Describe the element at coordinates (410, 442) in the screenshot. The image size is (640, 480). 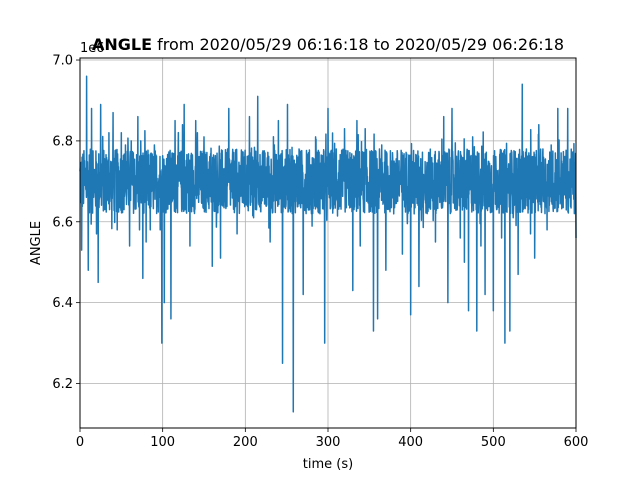
I see `x-tick-label: 400` at that location.